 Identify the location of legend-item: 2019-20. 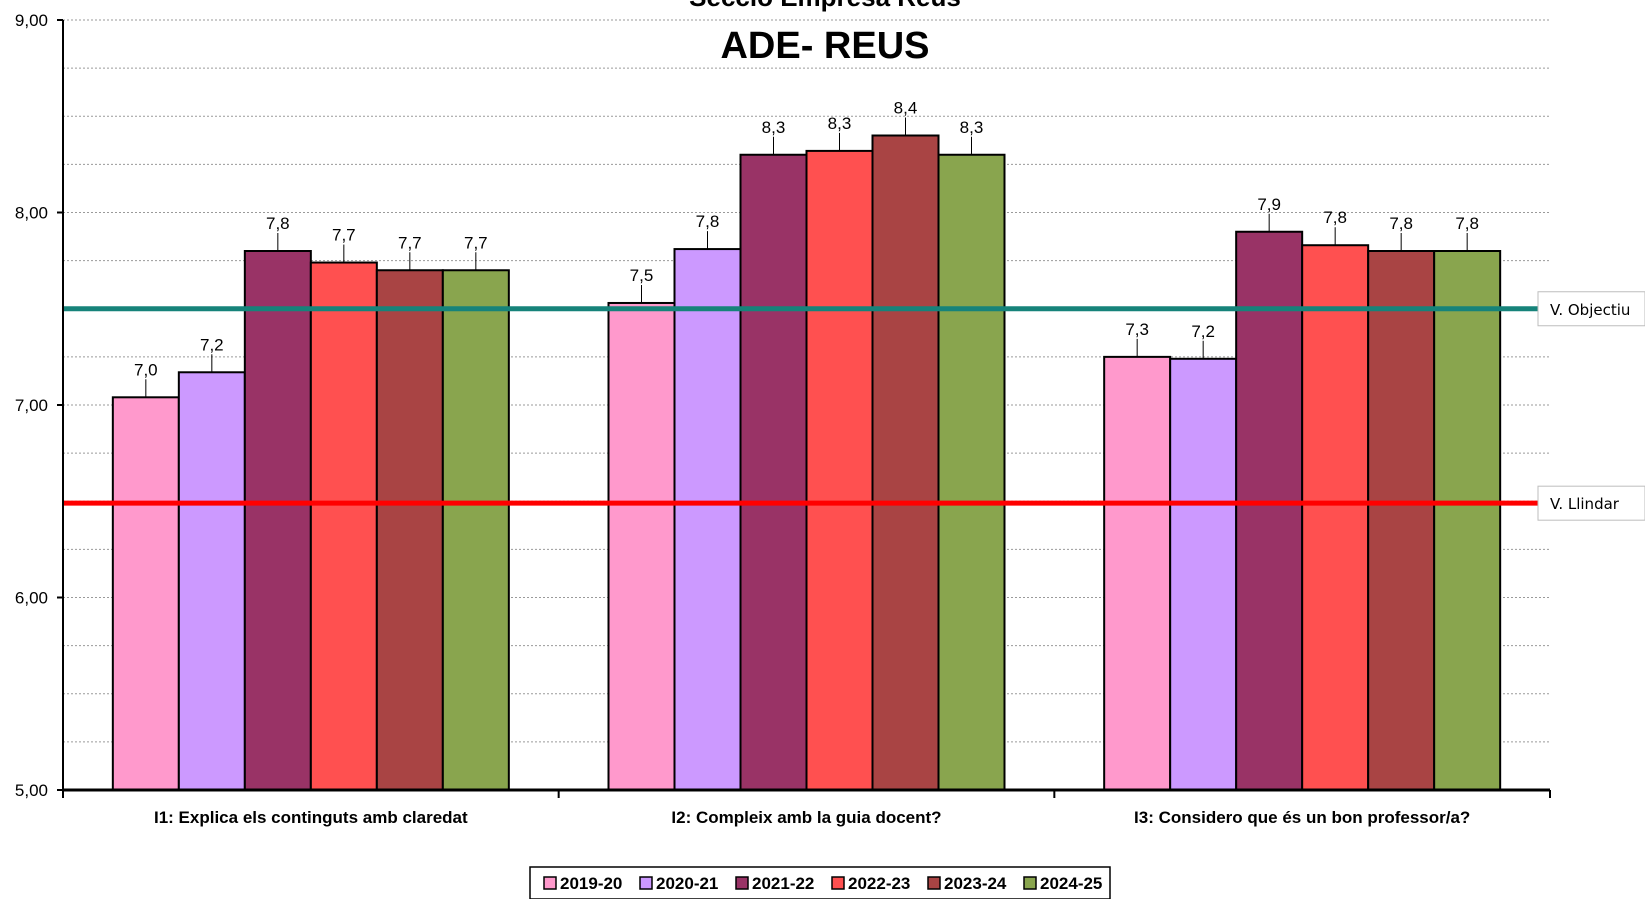
(591, 883).